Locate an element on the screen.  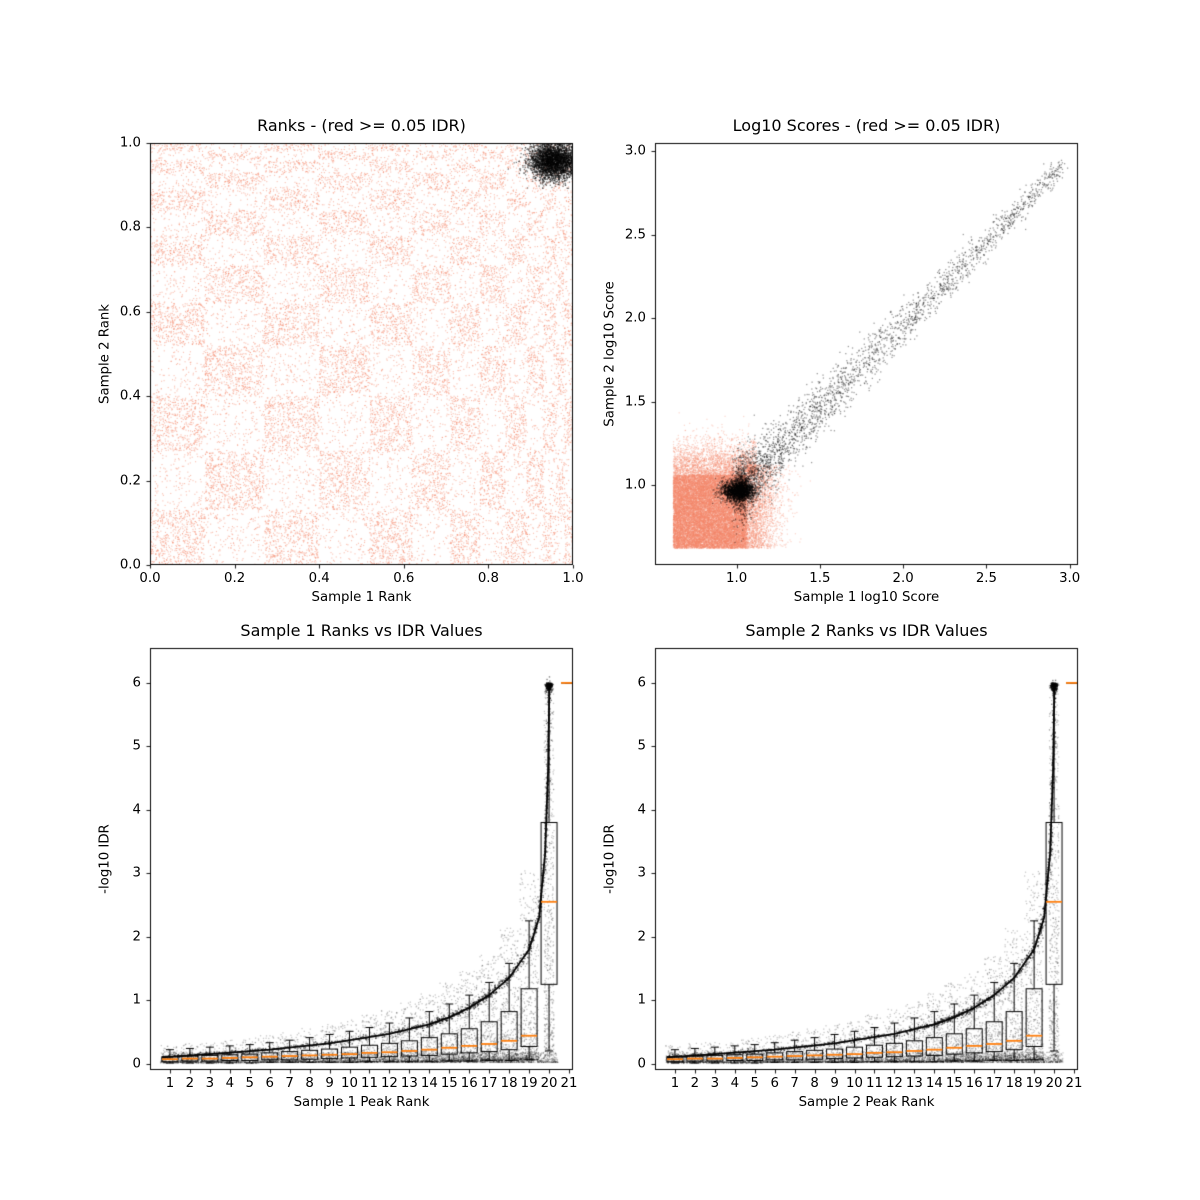
x-tick-label: 2.0 is located at coordinates (903, 578).